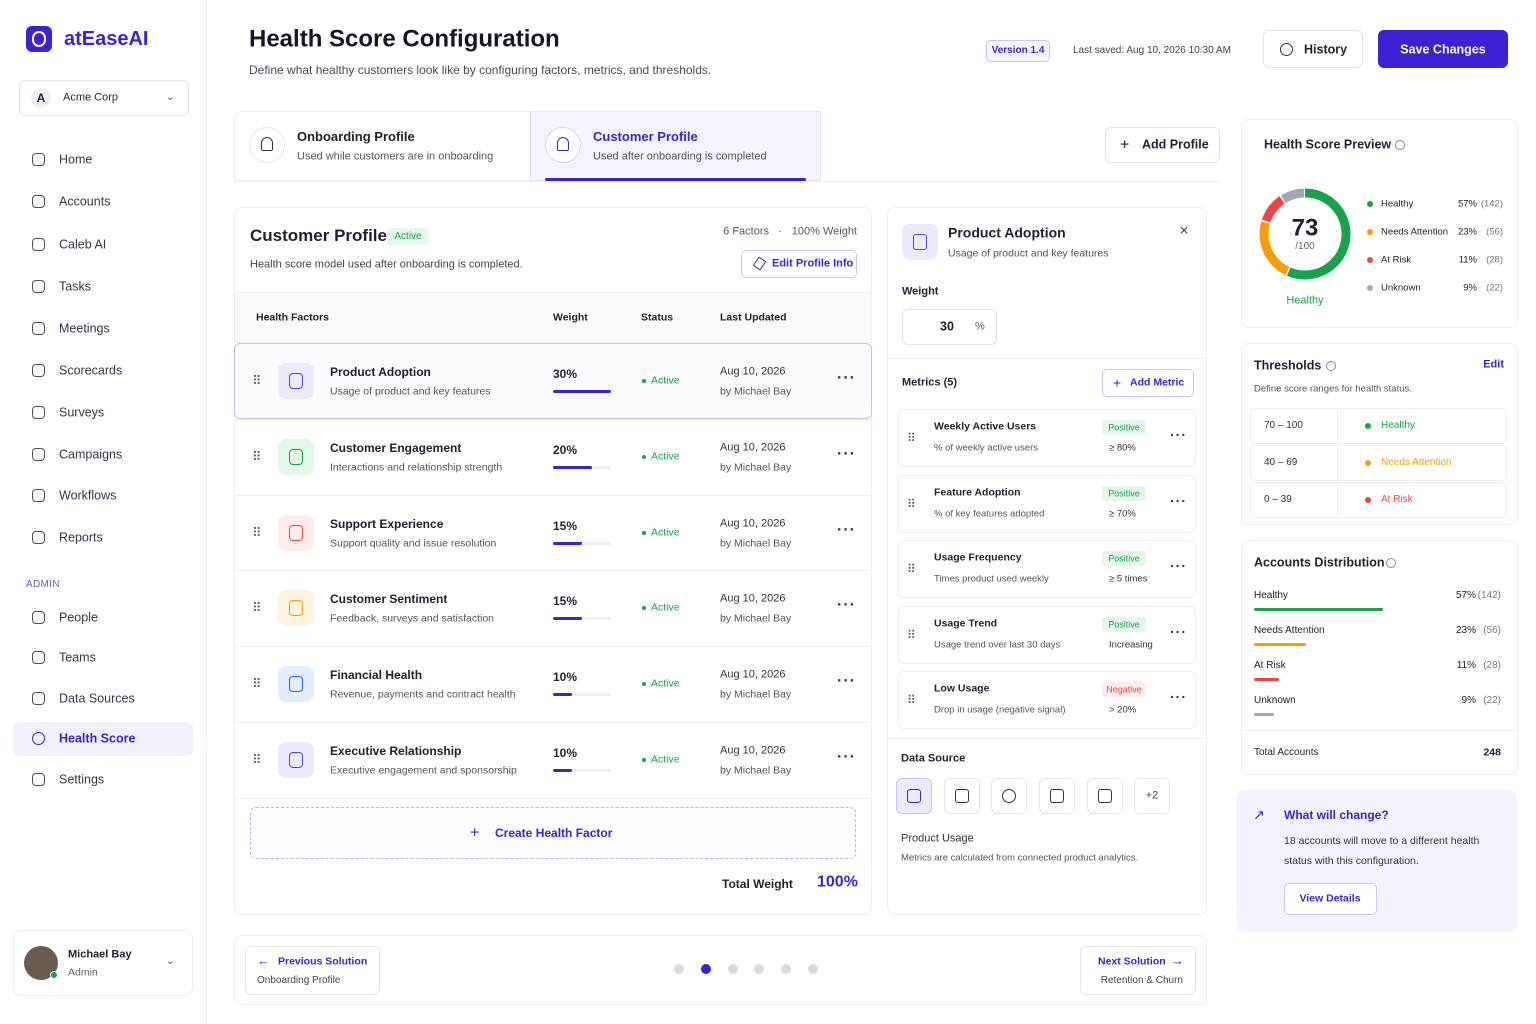  What do you see at coordinates (980, 326) in the screenshot?
I see `weight-unit: %` at bounding box center [980, 326].